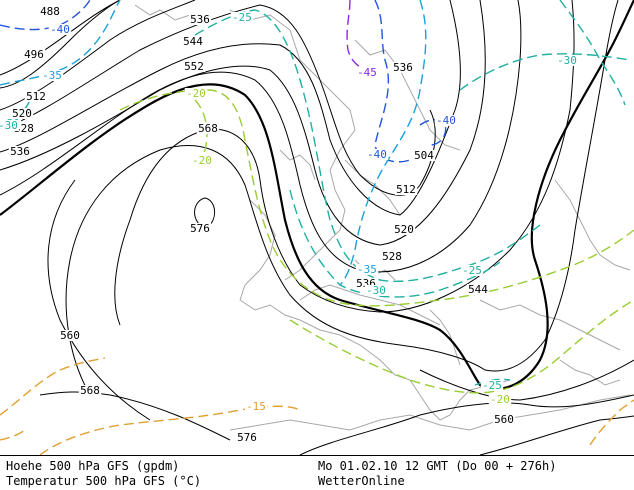 The image size is (634, 490). What do you see at coordinates (367, 72) in the screenshot?
I see `temperature-contour-label: -45` at bounding box center [367, 72].